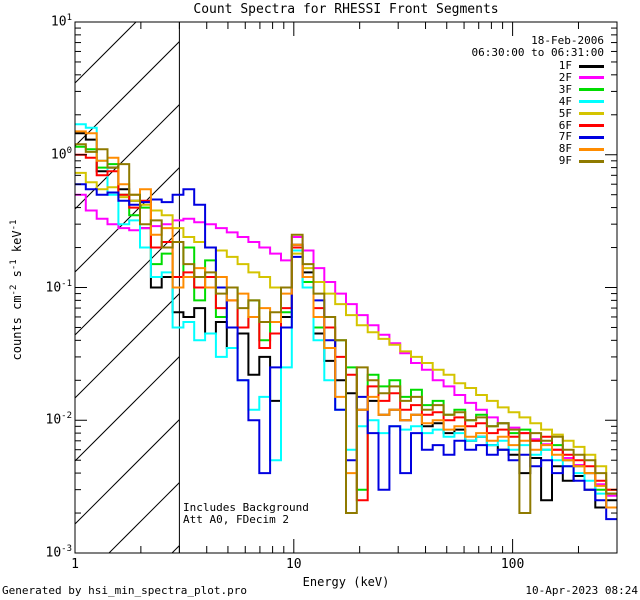  I want to click on y-tick-label: 10⁰, so click(61, 154).